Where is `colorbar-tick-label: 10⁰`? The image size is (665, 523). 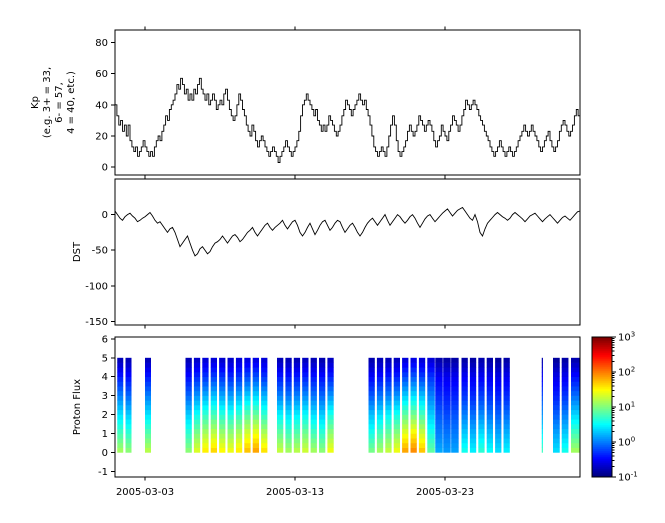 colorbar-tick-label: 10⁰ is located at coordinates (626, 442).